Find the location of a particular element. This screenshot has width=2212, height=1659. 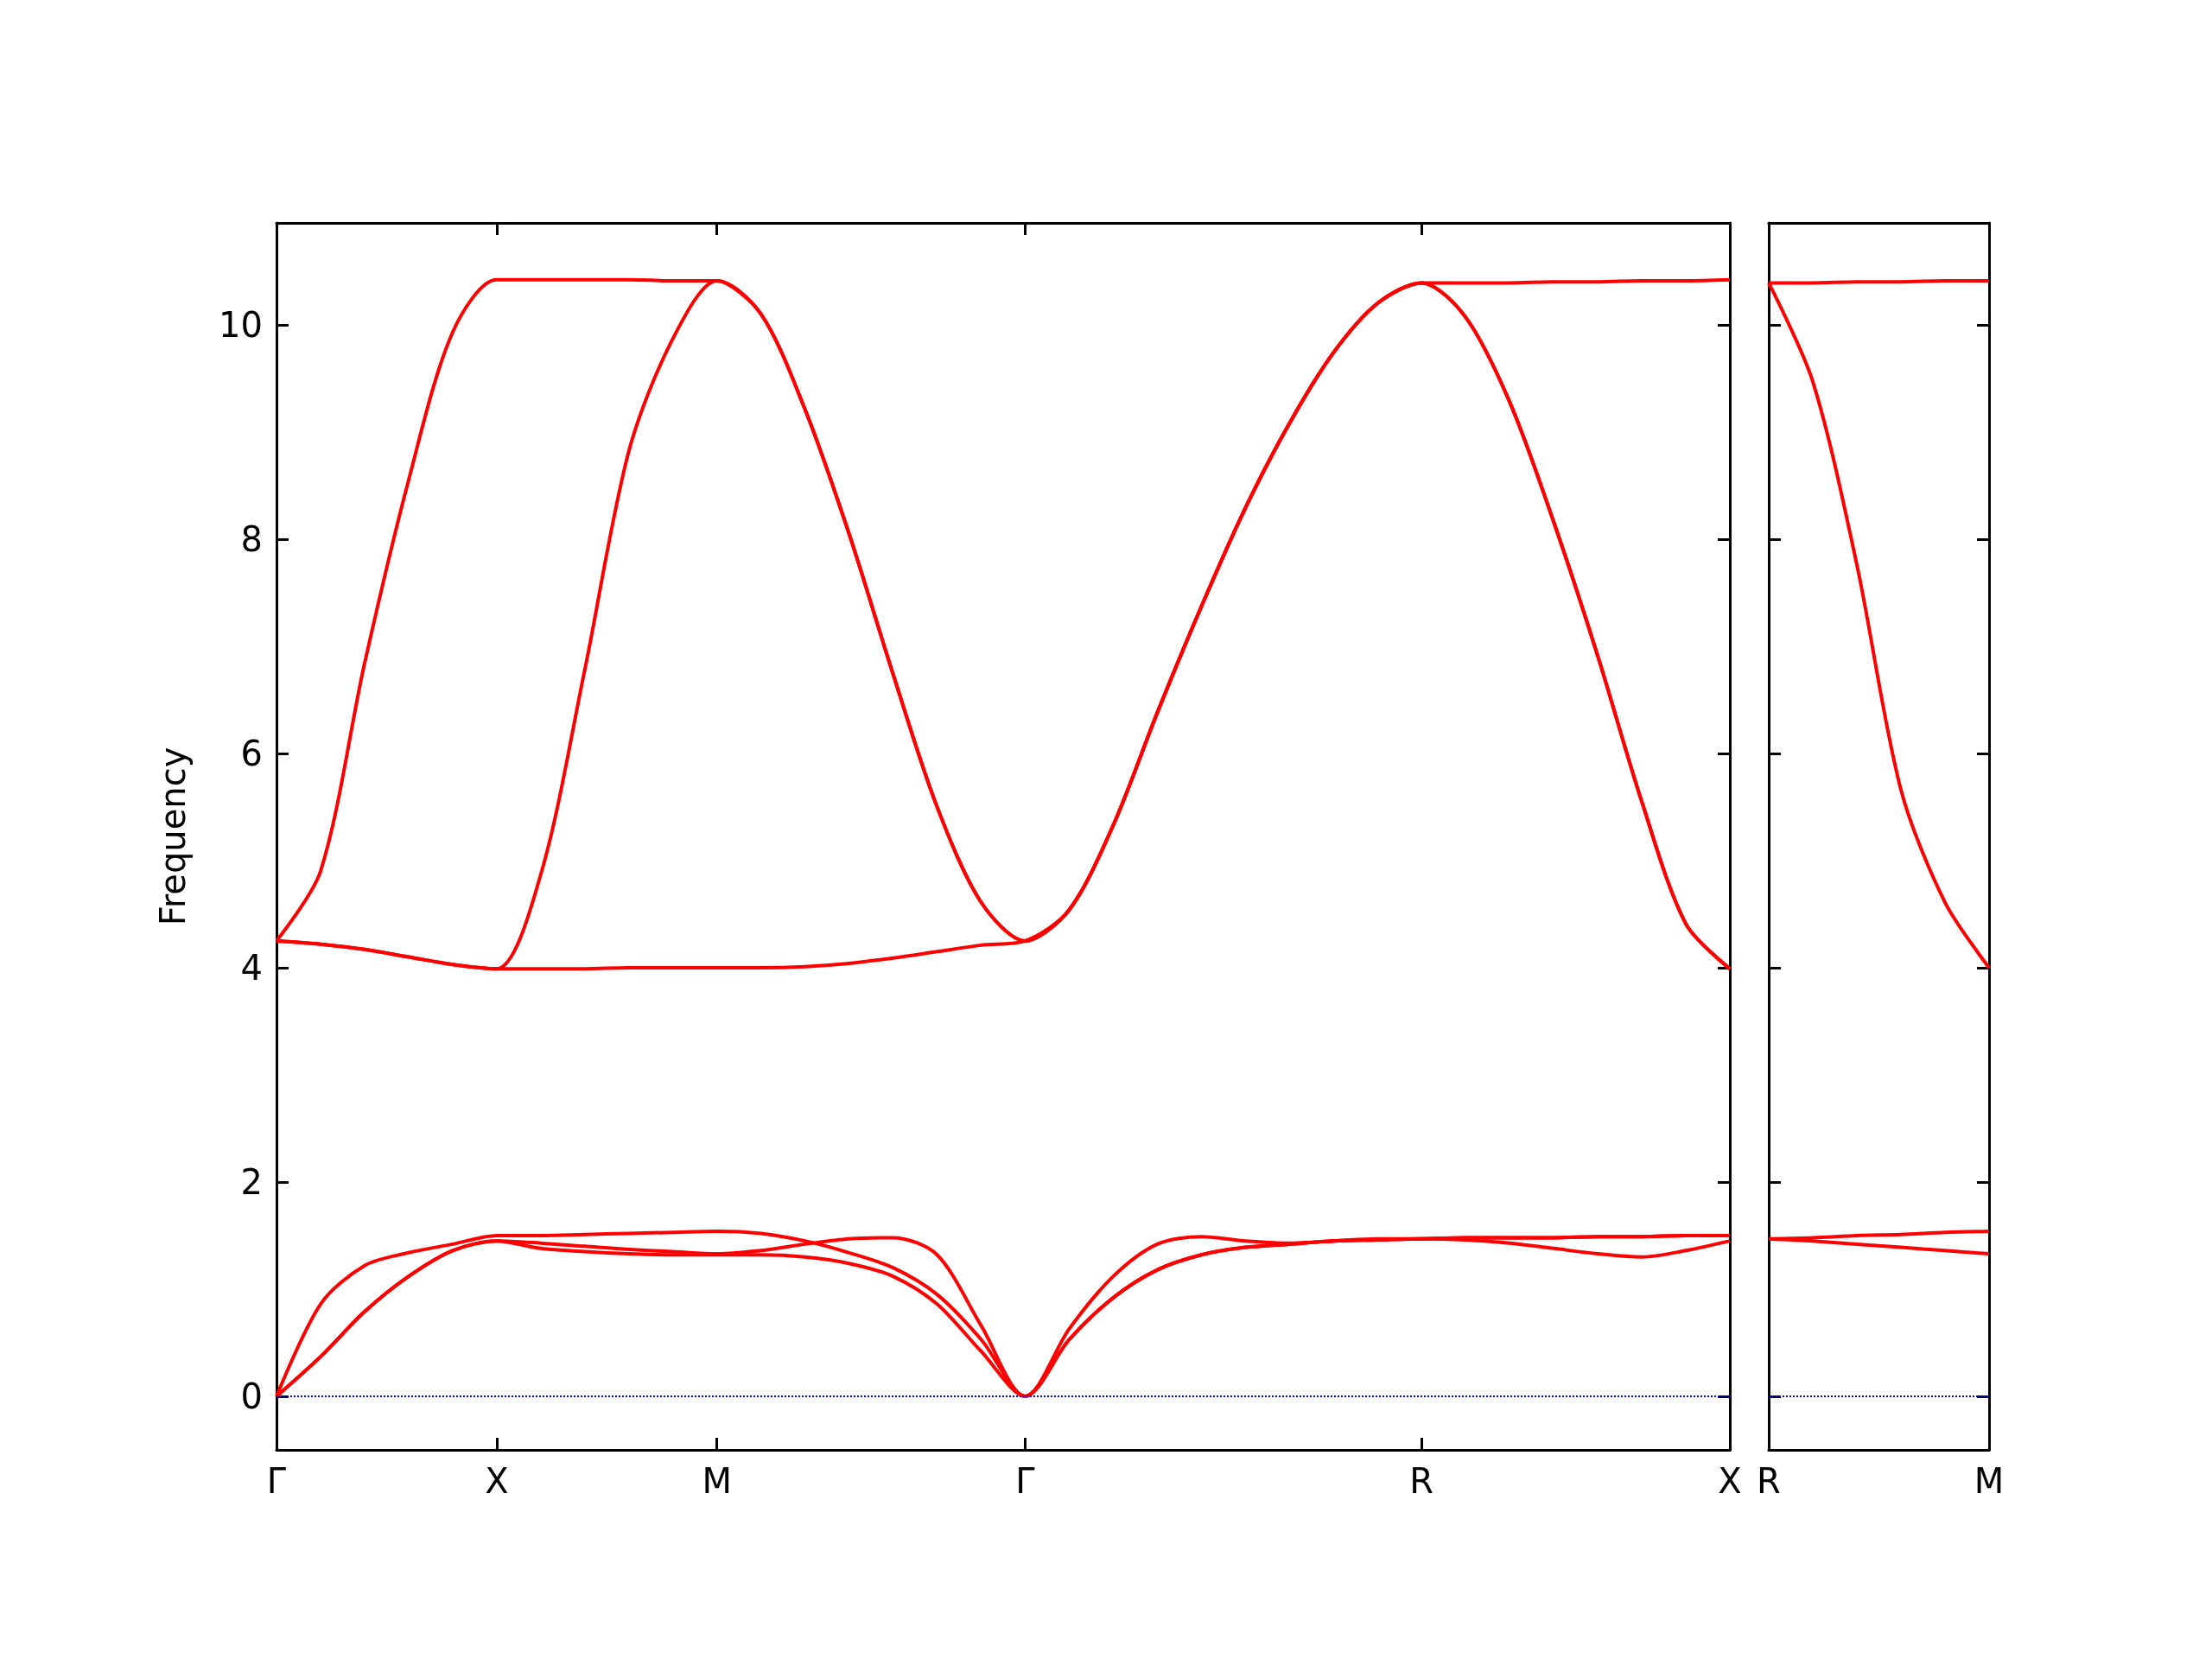

y-tick-label: 6 is located at coordinates (251, 753).